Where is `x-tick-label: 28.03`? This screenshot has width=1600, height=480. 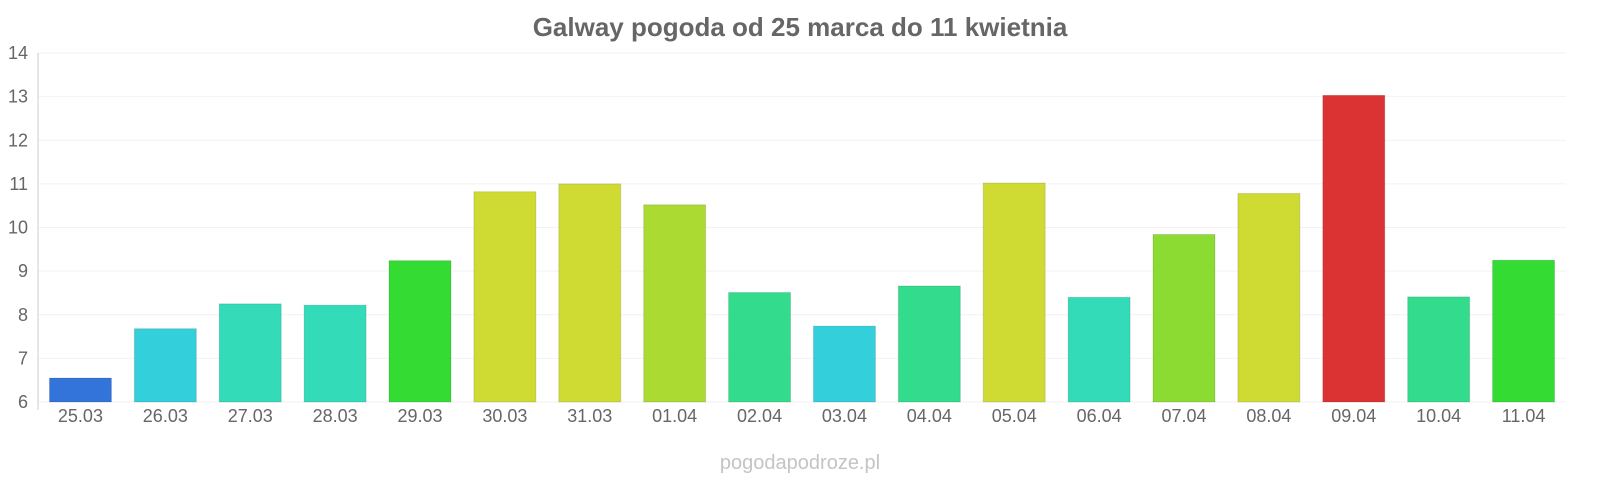
x-tick-label: 28.03 is located at coordinates (335, 416).